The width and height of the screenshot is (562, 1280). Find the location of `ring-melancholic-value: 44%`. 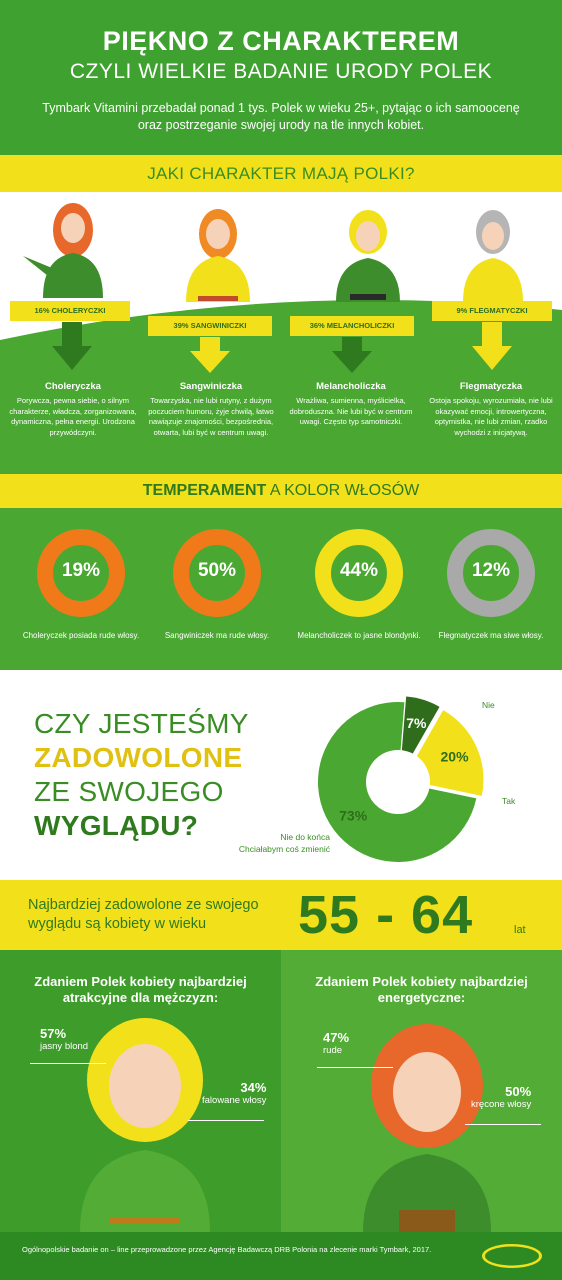

ring-melancholic-value: 44% is located at coordinates (359, 570).